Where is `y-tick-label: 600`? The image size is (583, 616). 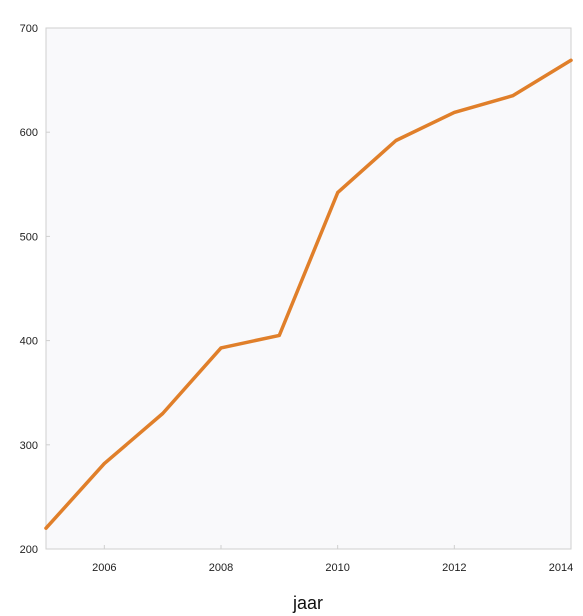 y-tick-label: 600 is located at coordinates (29, 133).